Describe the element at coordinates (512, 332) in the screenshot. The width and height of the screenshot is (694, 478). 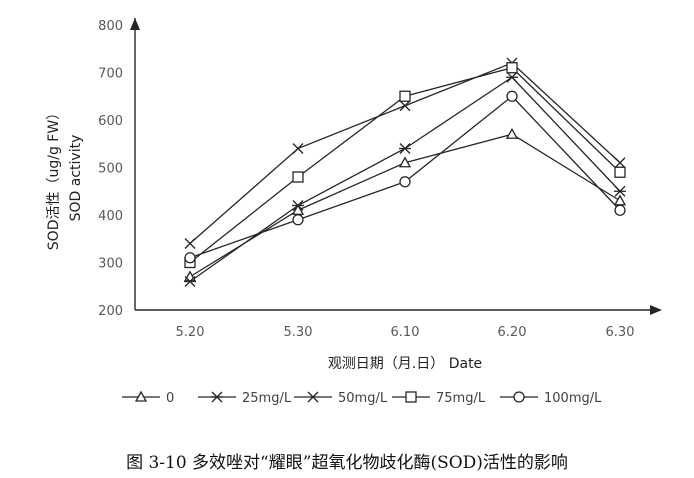
I see `x-tick-label: 6.20` at that location.